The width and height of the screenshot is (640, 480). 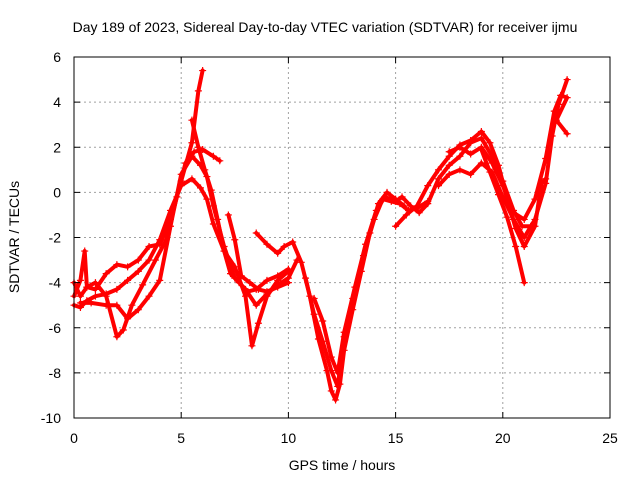 What do you see at coordinates (57, 102) in the screenshot?
I see `y-tick-label: 4` at bounding box center [57, 102].